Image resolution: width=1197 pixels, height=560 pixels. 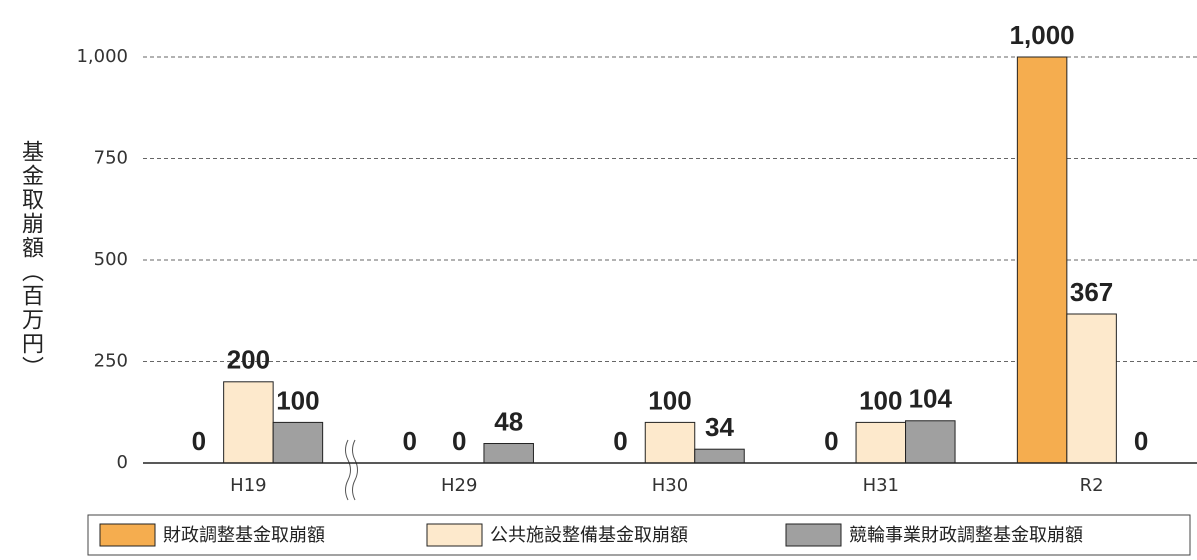 What do you see at coordinates (1042, 35) in the screenshot?
I see `value-label: 1,000` at bounding box center [1042, 35].